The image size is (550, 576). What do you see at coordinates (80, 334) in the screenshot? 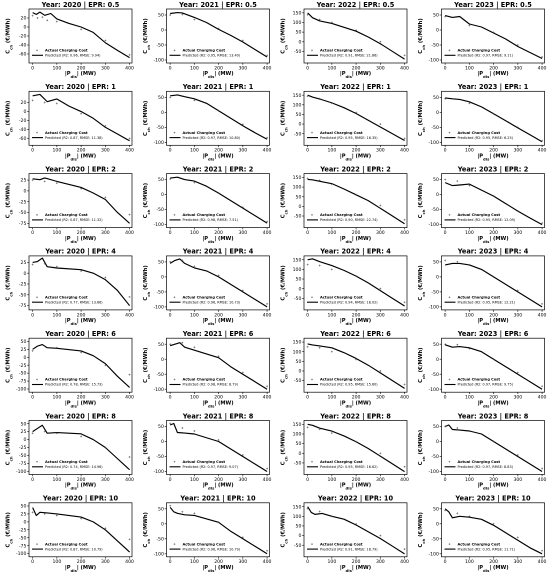
I see `subplot-title: Year: 2020 | EPR: 6` at bounding box center [80, 334].